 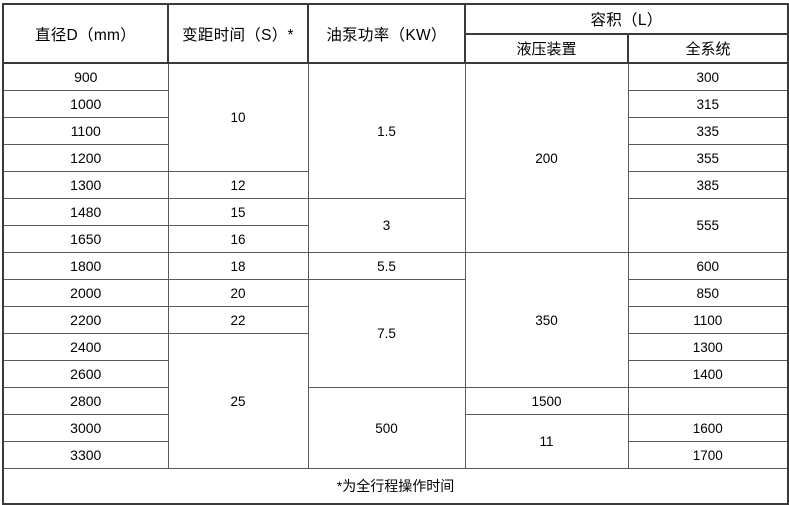 I want to click on cell-diameter: 3000, so click(x=85, y=428).